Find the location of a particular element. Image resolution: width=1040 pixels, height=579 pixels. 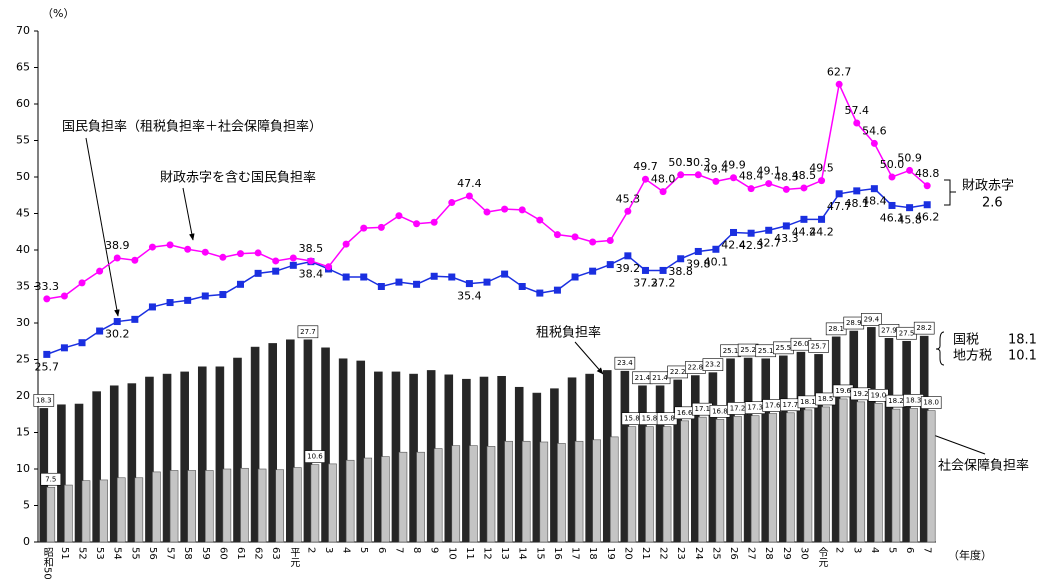

value-label: 18.5 is located at coordinates (826, 399).